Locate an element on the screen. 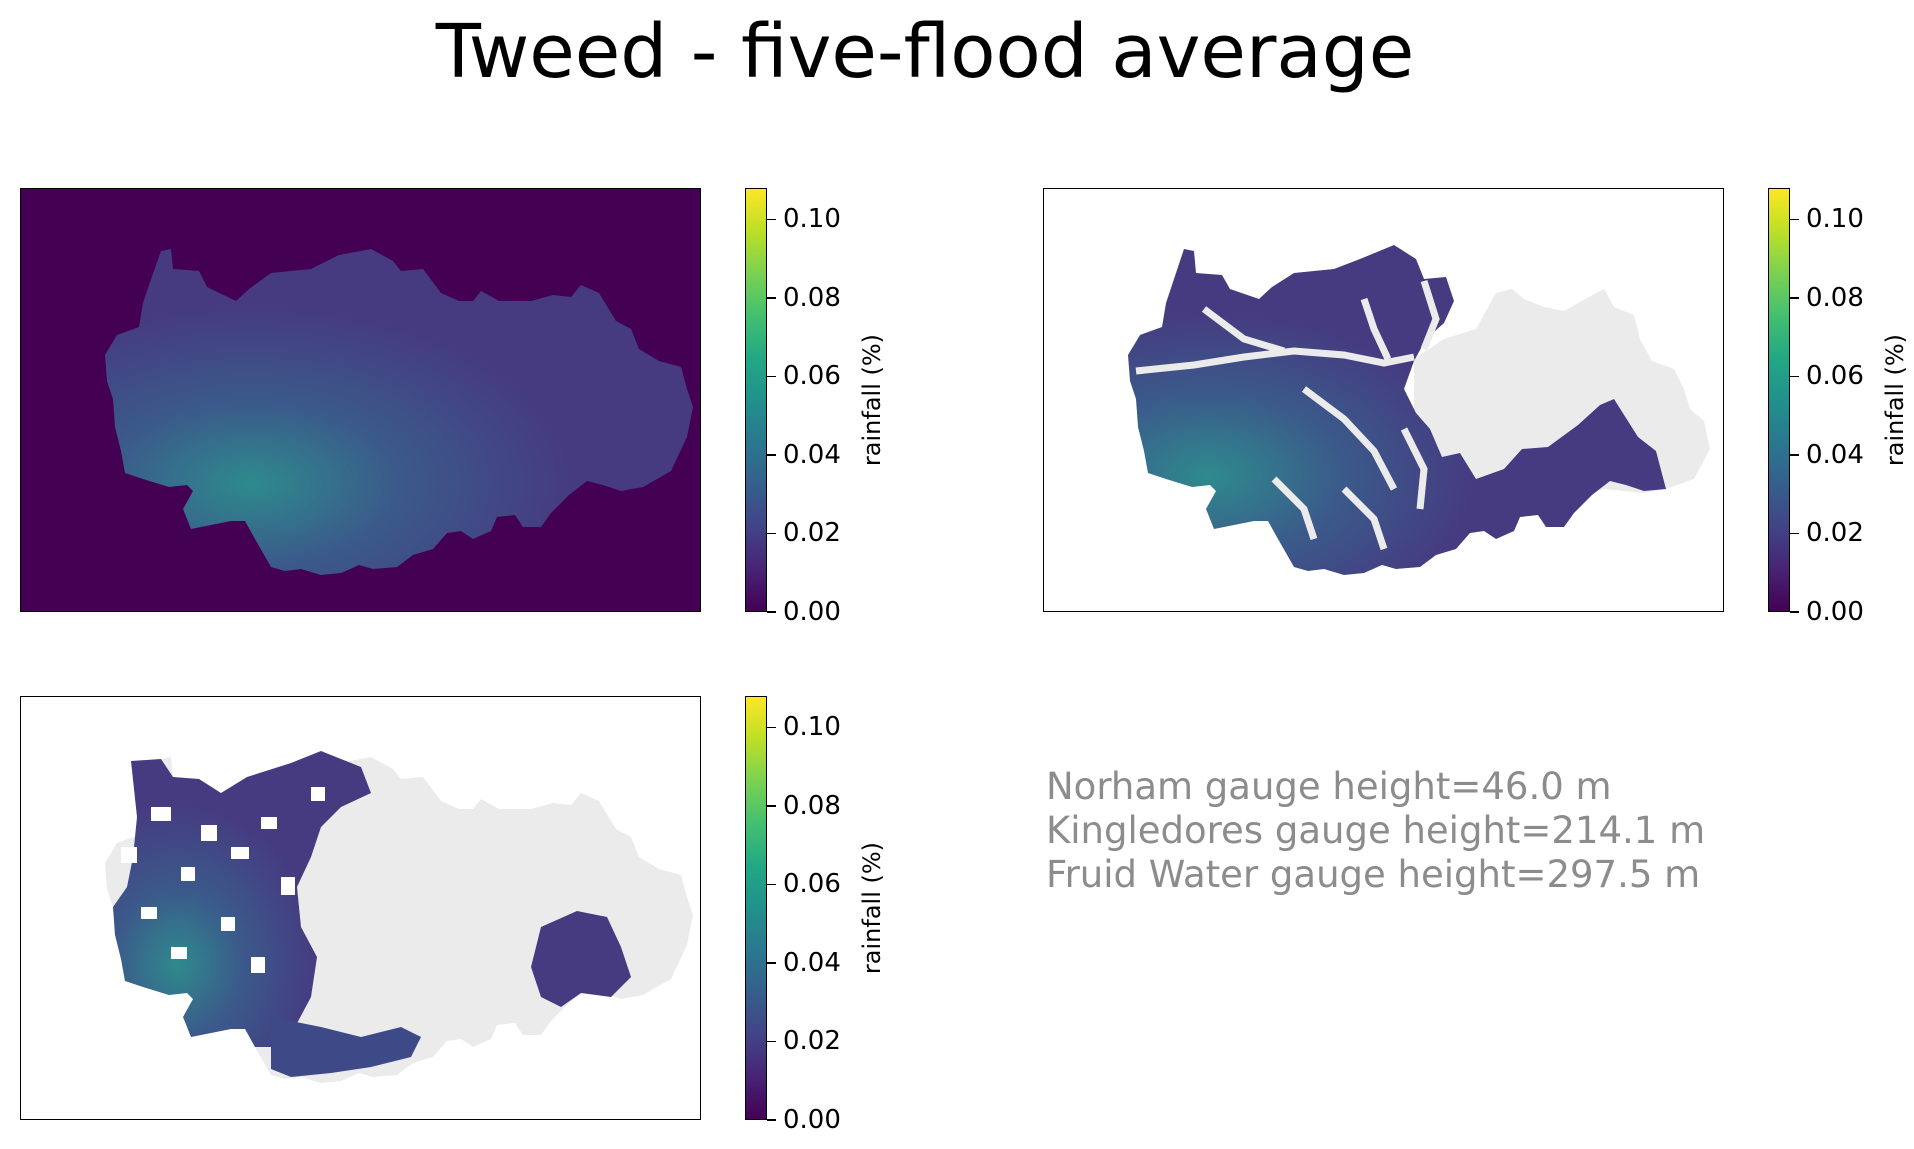  mask-holes is located at coordinates (223, 880).